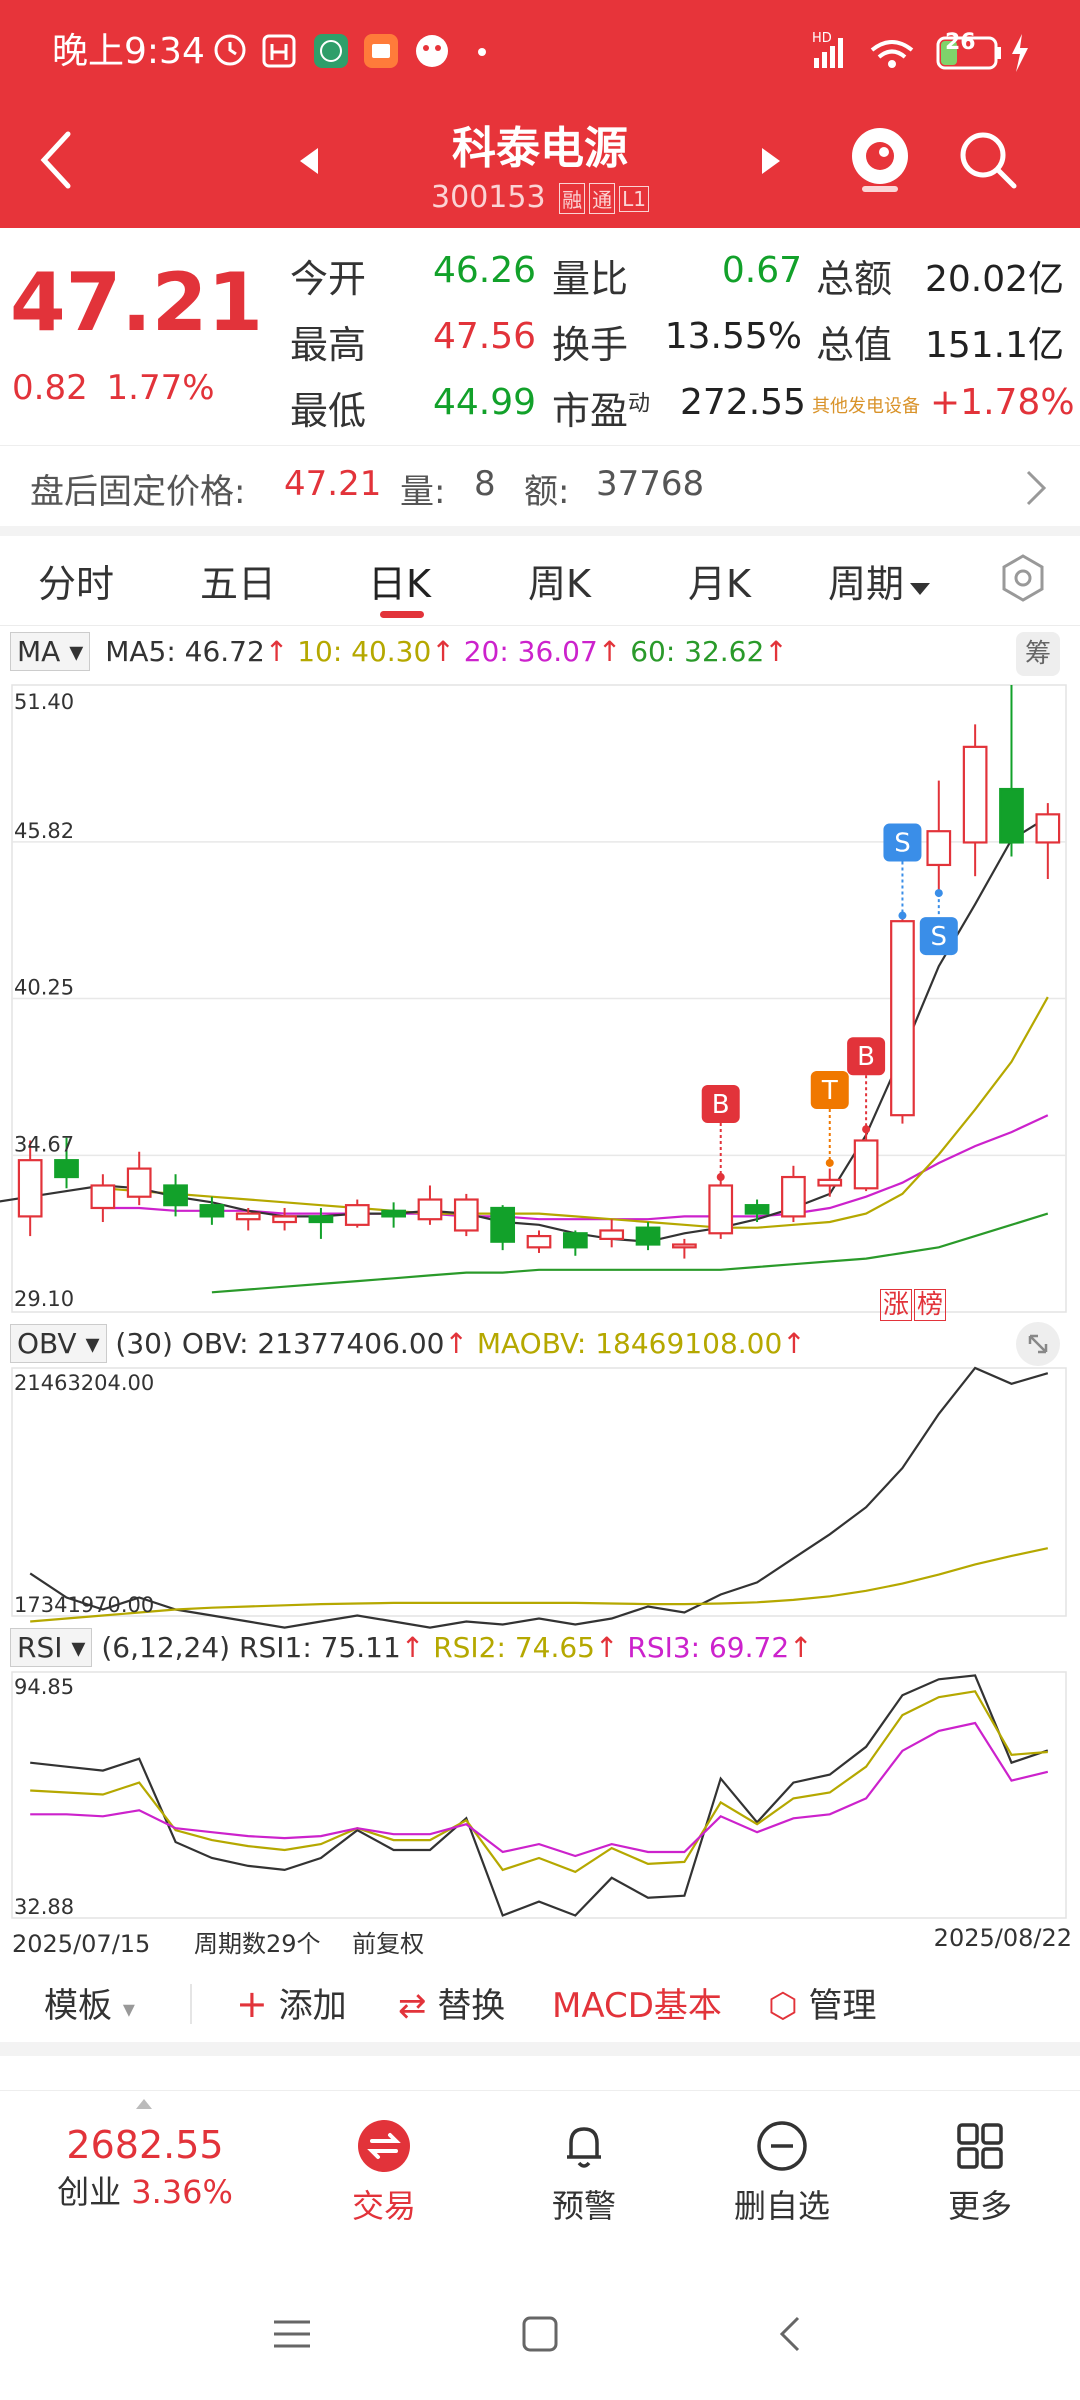 The image size is (1080, 2400). I want to click on adjust-mode: 前复权, so click(388, 1944).